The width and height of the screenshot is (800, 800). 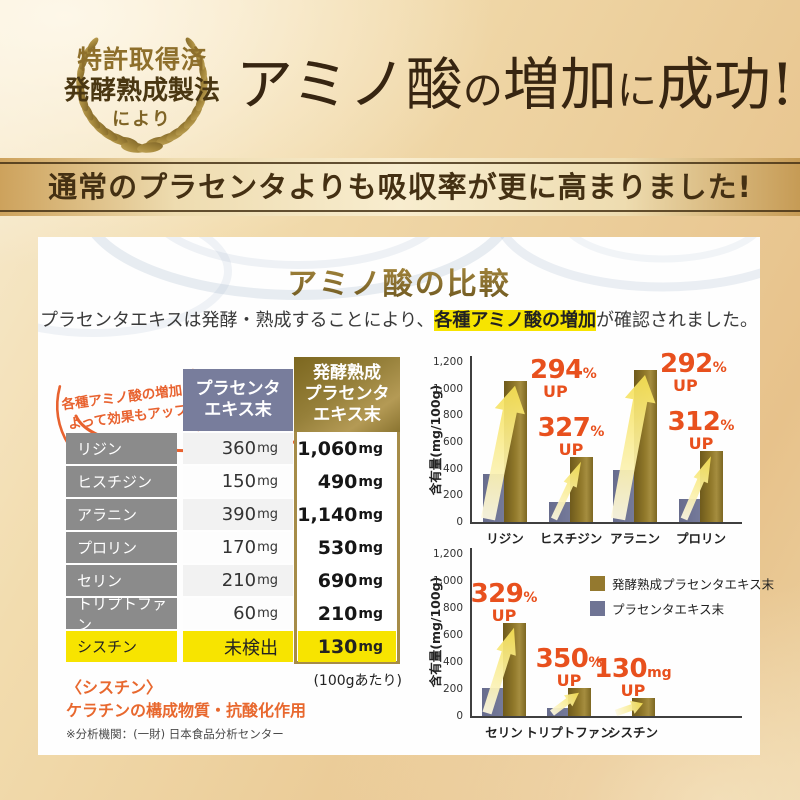 What do you see at coordinates (452, 495) in the screenshot?
I see `y-tick-label: 200` at bounding box center [452, 495].